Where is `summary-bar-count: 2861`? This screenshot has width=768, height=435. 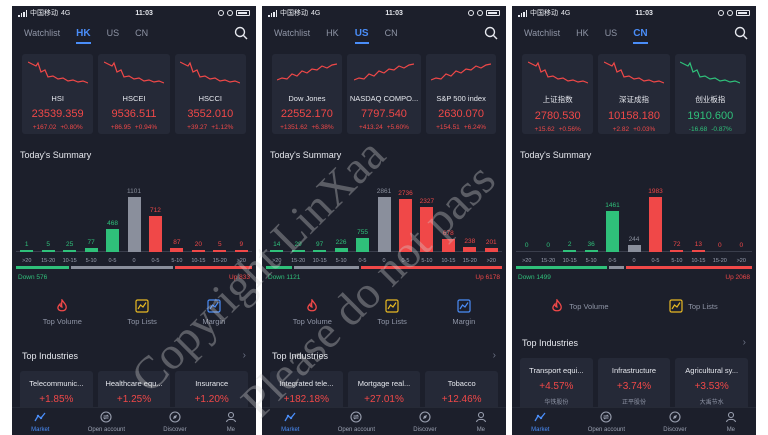
summary-bar-count: 2861 is located at coordinates (384, 191).